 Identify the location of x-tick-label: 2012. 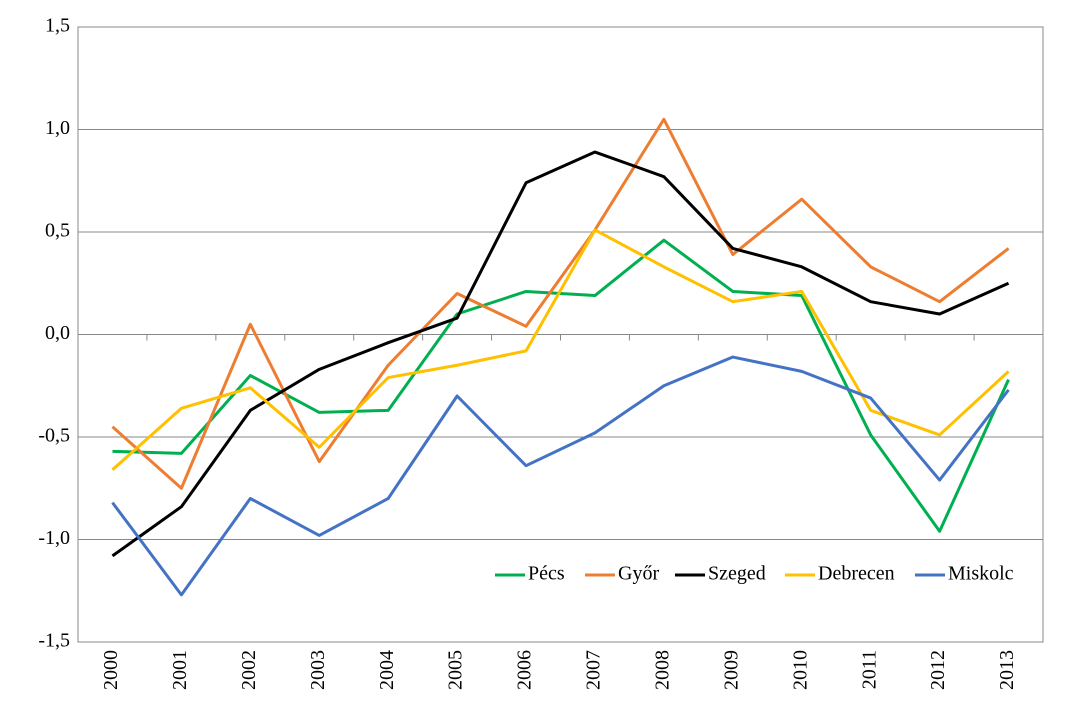
(938, 670).